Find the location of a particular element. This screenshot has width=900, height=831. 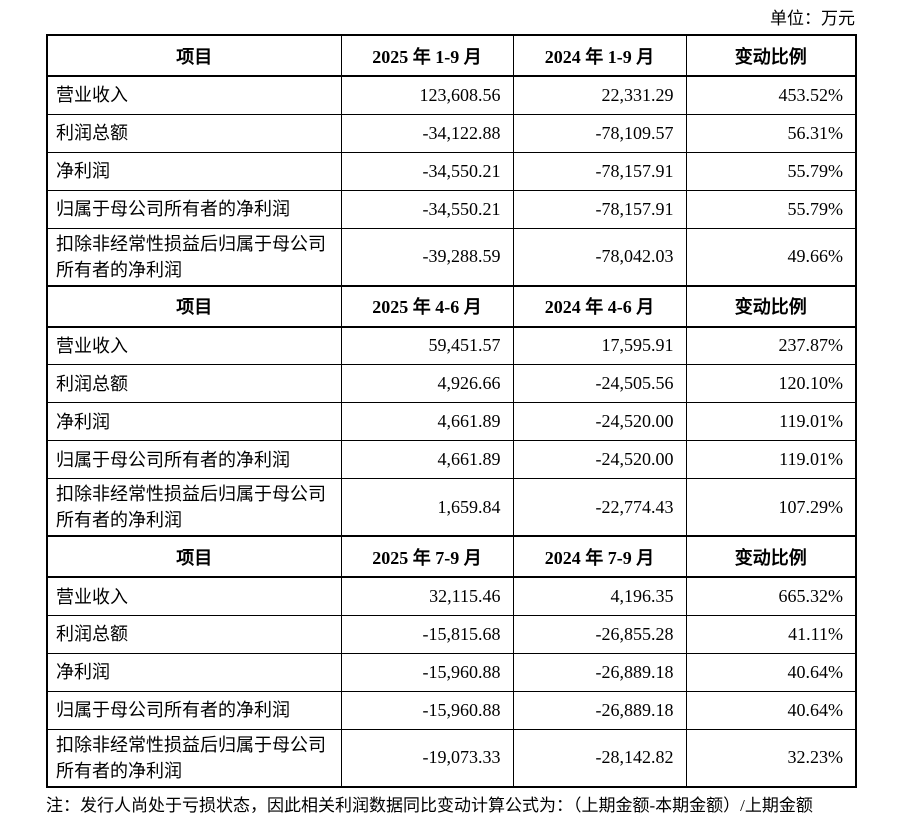

current-value-cell: -15,815.68 is located at coordinates (427, 634).